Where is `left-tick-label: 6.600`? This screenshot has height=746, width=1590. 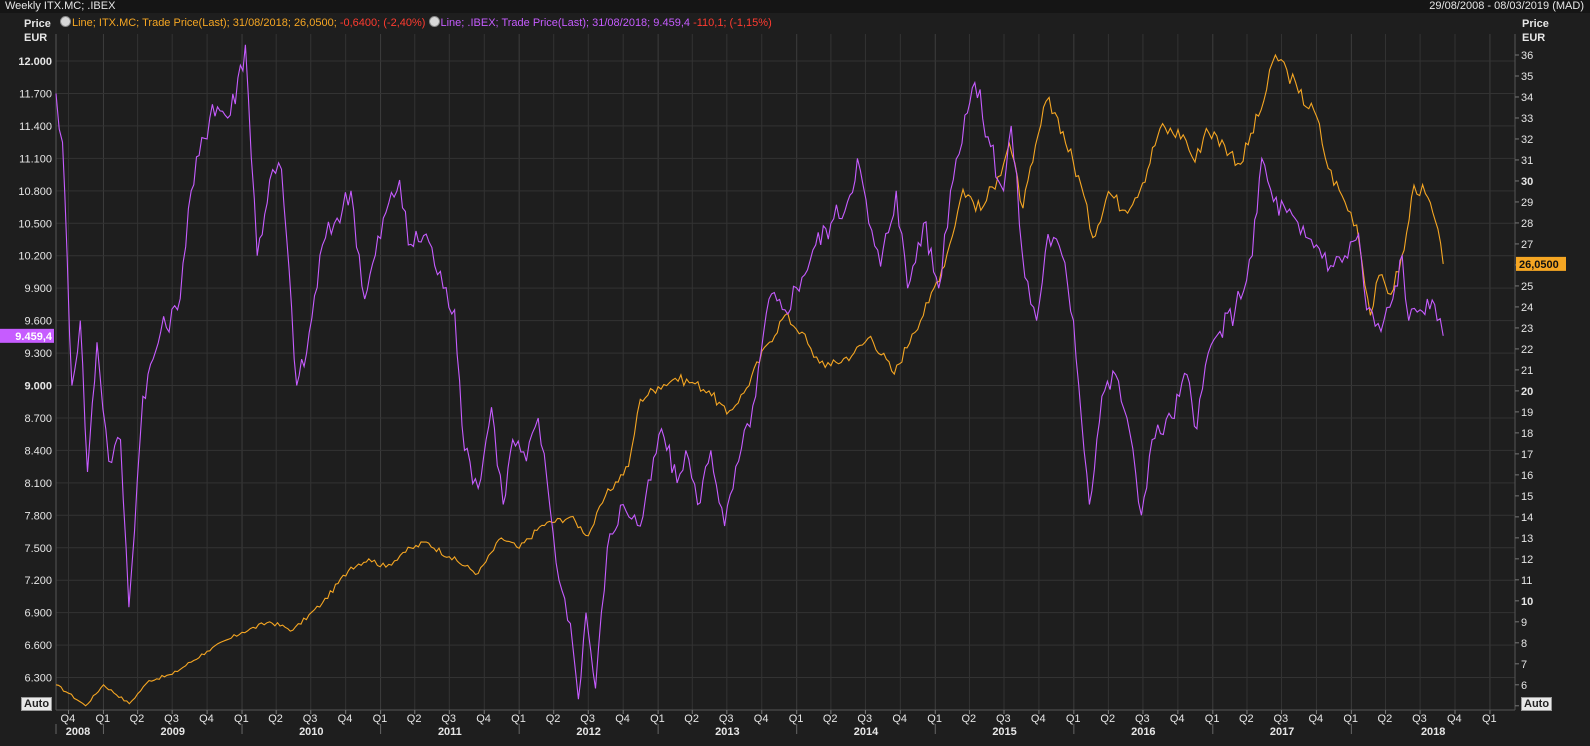 left-tick-label: 6.600 is located at coordinates (38, 646).